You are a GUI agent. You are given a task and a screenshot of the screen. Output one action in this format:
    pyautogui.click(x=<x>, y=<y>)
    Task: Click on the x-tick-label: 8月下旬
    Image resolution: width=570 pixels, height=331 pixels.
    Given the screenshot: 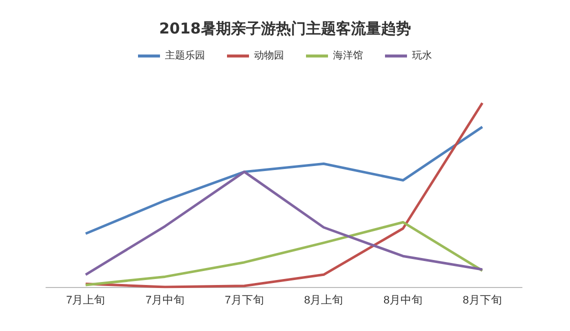 What is the action you would take?
    pyautogui.click(x=482, y=300)
    